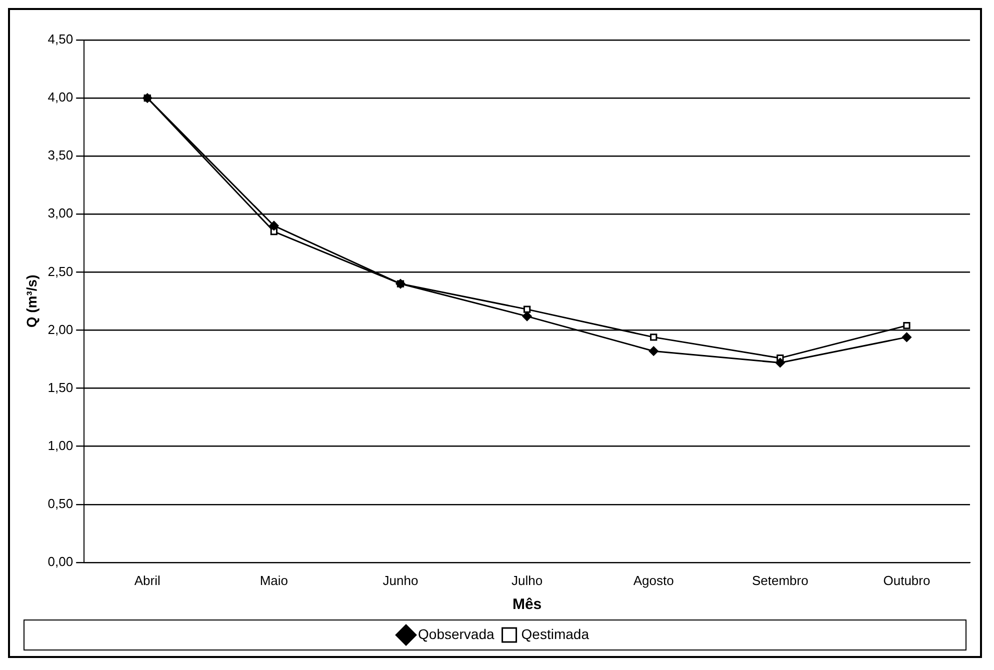 This screenshot has width=994, height=670. Describe the element at coordinates (61, 387) in the screenshot. I see `y-tick-label: 1,50` at that location.